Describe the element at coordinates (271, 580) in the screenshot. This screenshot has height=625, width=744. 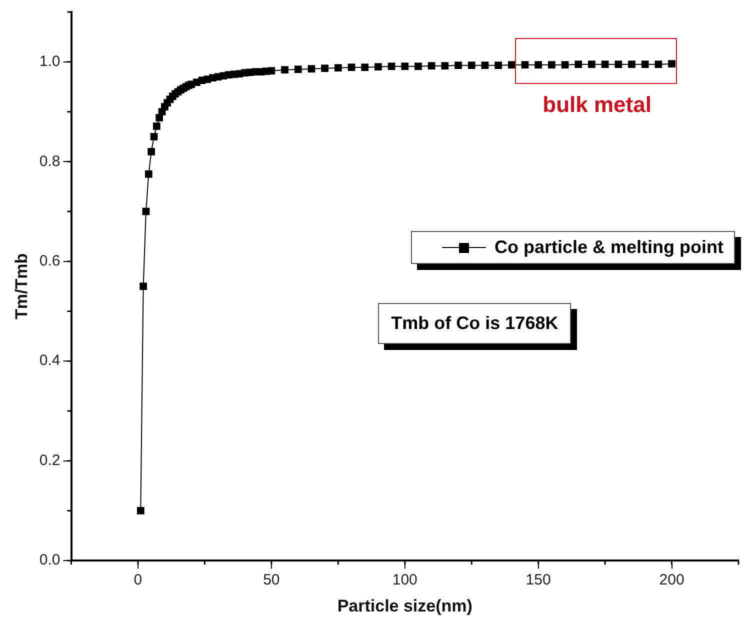
I see `x-tick-label: 50` at that location.